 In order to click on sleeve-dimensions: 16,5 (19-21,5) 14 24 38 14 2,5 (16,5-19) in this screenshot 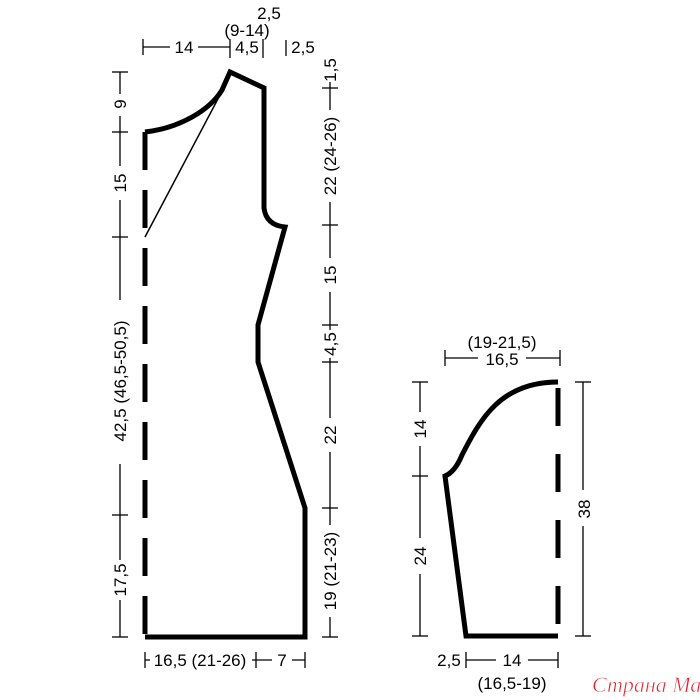, I will do `click(502, 513)`.